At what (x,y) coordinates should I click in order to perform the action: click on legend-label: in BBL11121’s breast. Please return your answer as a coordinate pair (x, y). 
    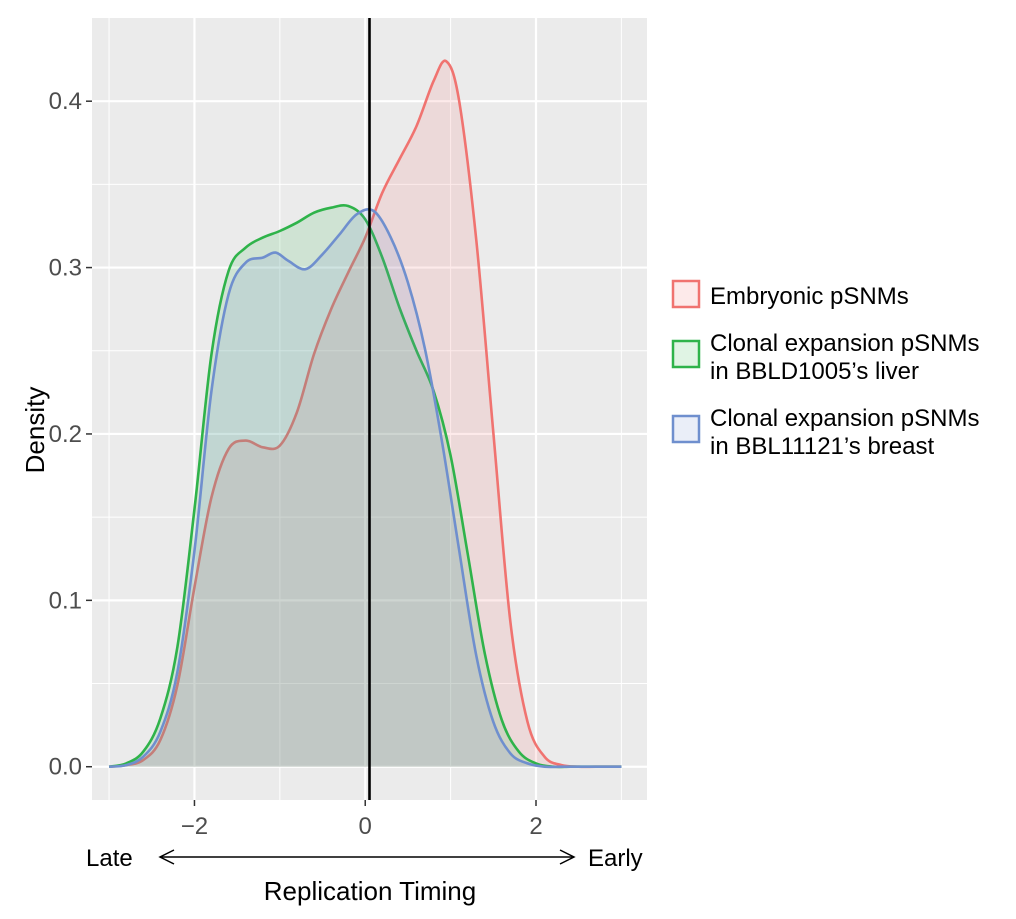
    Looking at the image, I should click on (822, 446).